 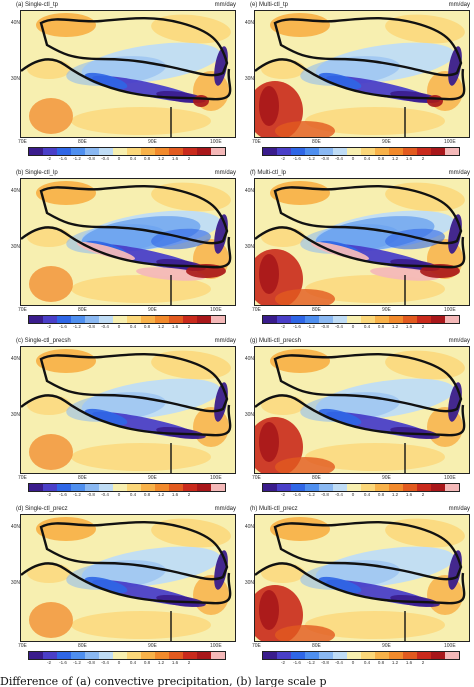 I want to click on lon-tick-label: 90E, so click(x=386, y=646).